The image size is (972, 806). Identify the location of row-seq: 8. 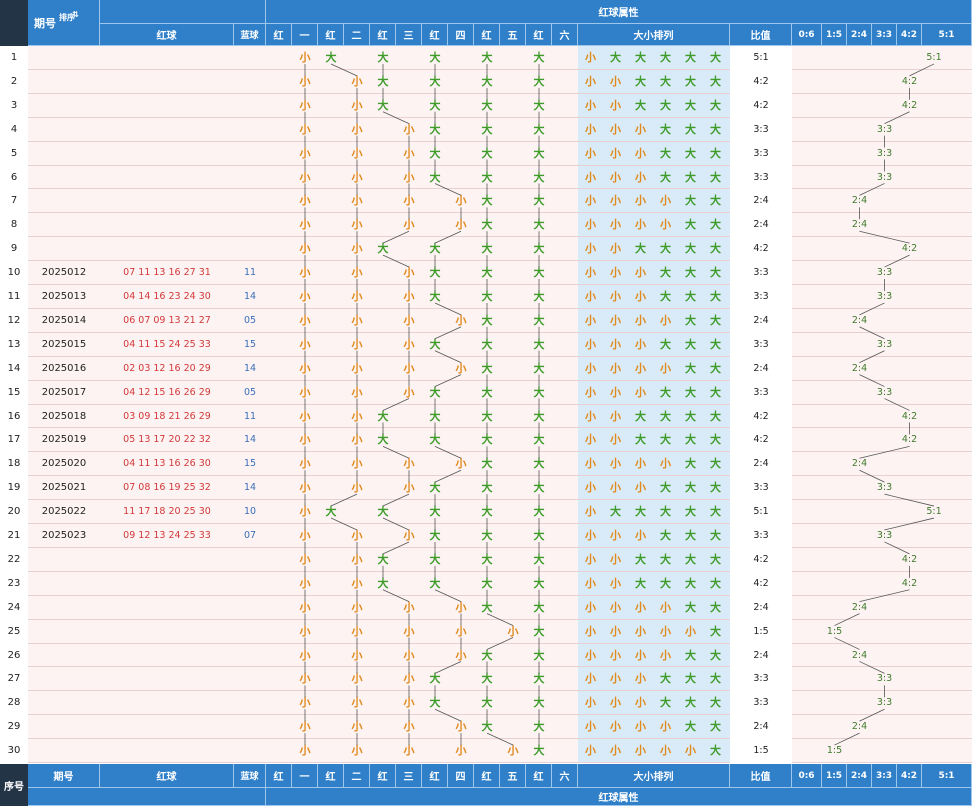
(14, 225).